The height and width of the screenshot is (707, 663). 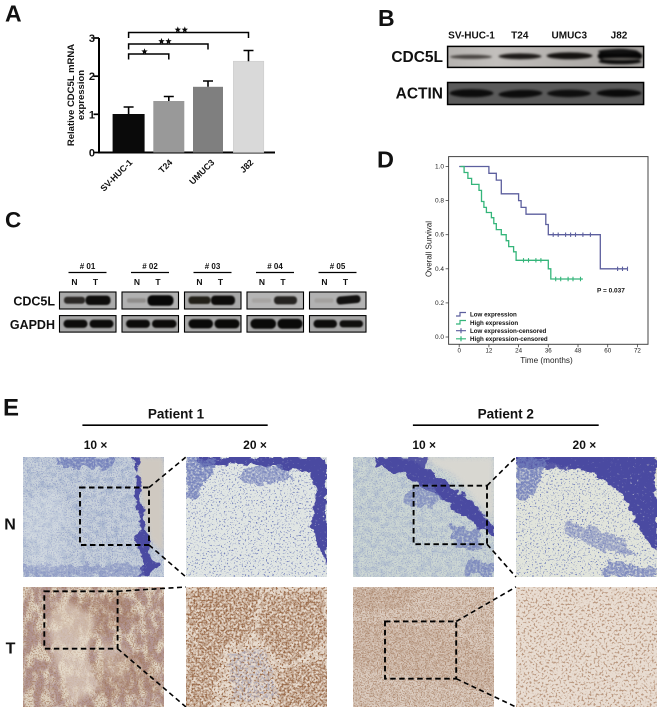 What do you see at coordinates (150, 266) in the screenshot?
I see `svg-text: # 02` at bounding box center [150, 266].